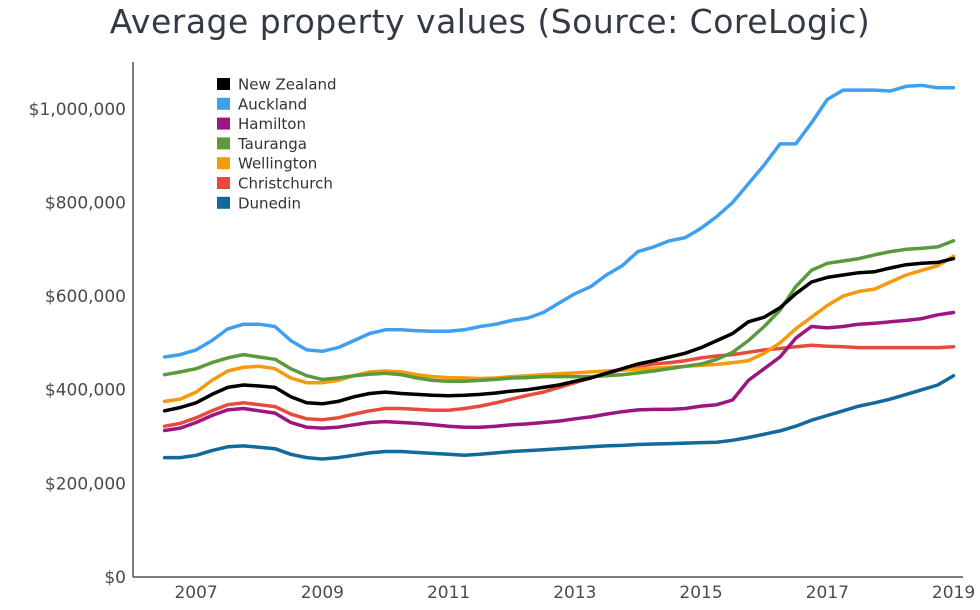  I want to click on x-tick-label: 2013, so click(574, 593).